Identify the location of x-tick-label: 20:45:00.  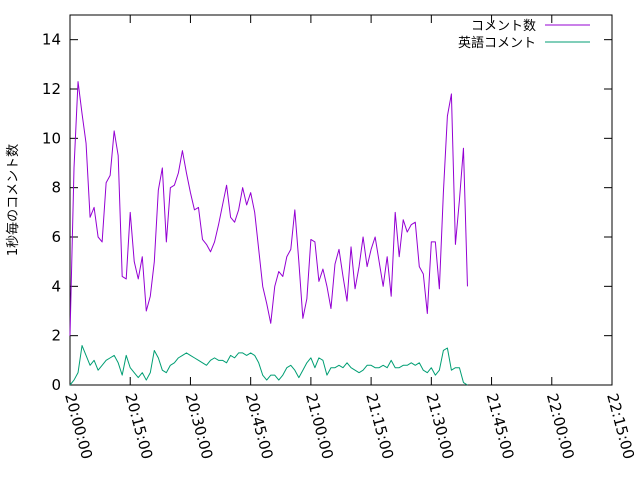
(259, 426).